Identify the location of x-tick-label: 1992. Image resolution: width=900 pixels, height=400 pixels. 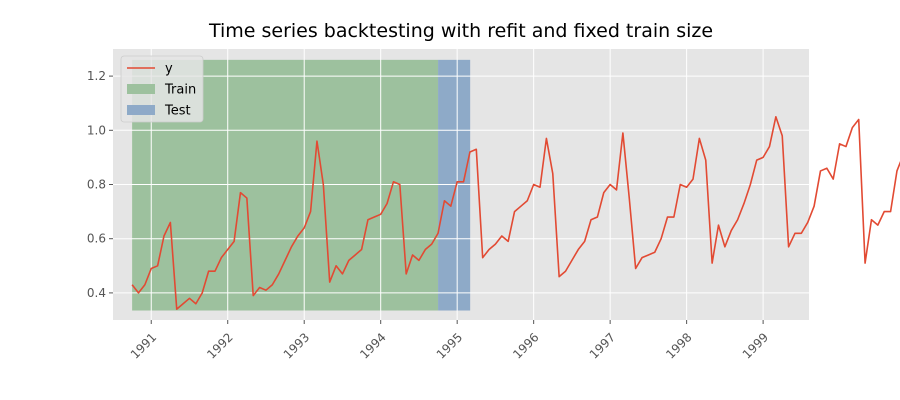
(219, 345).